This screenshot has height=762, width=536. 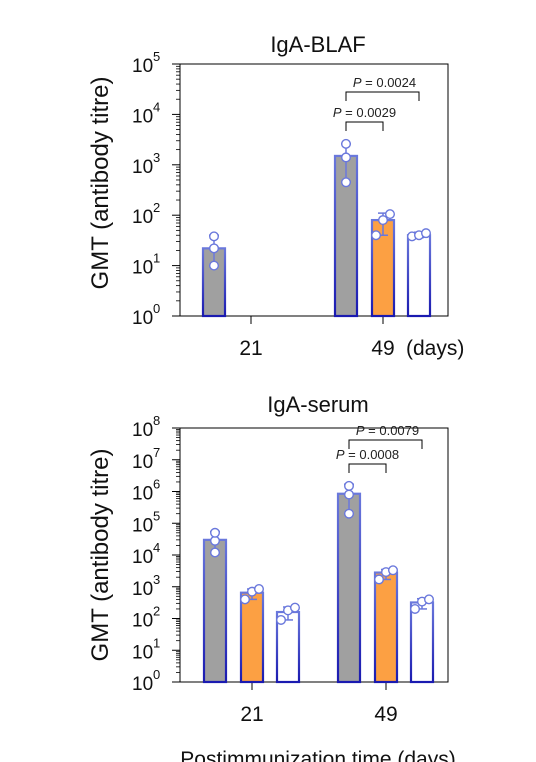 I want to click on p-value-label: P = 0.0008, so click(x=367, y=454).